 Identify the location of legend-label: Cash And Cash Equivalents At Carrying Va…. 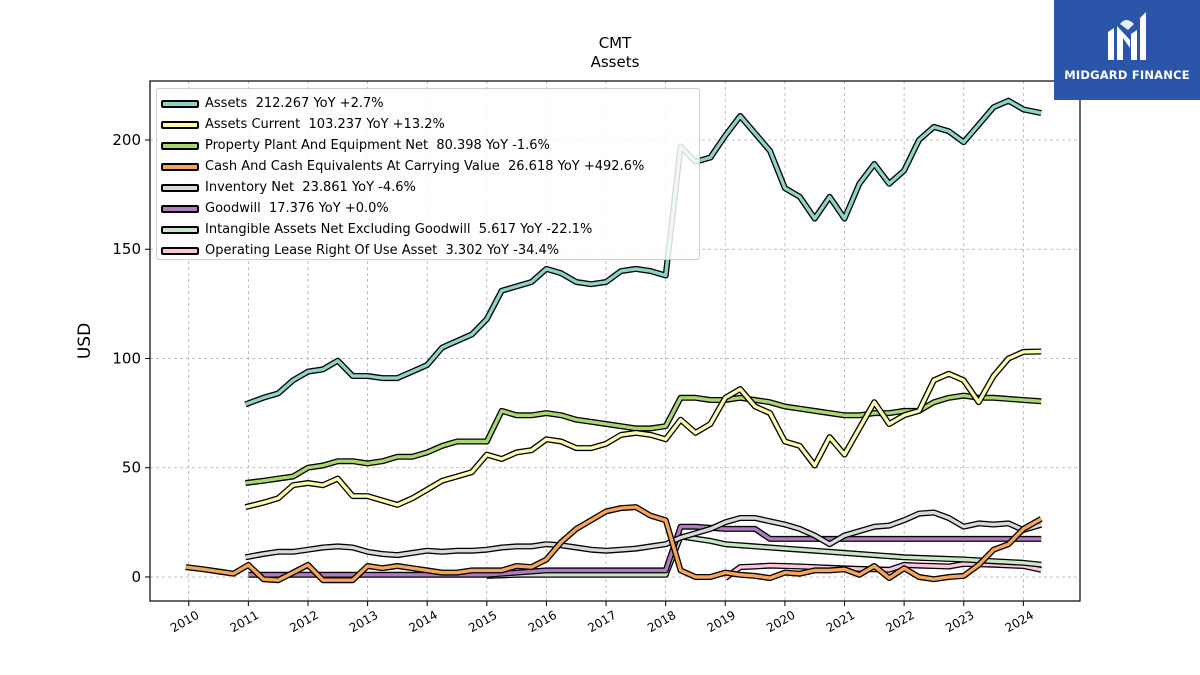
(425, 166).